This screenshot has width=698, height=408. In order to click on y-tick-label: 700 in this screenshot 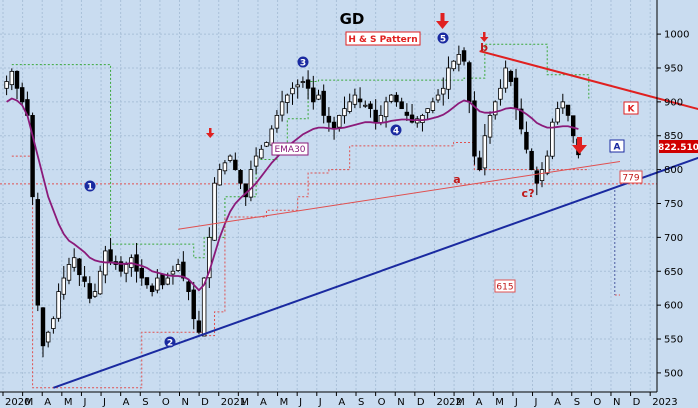, I will do `click(673, 238)`.